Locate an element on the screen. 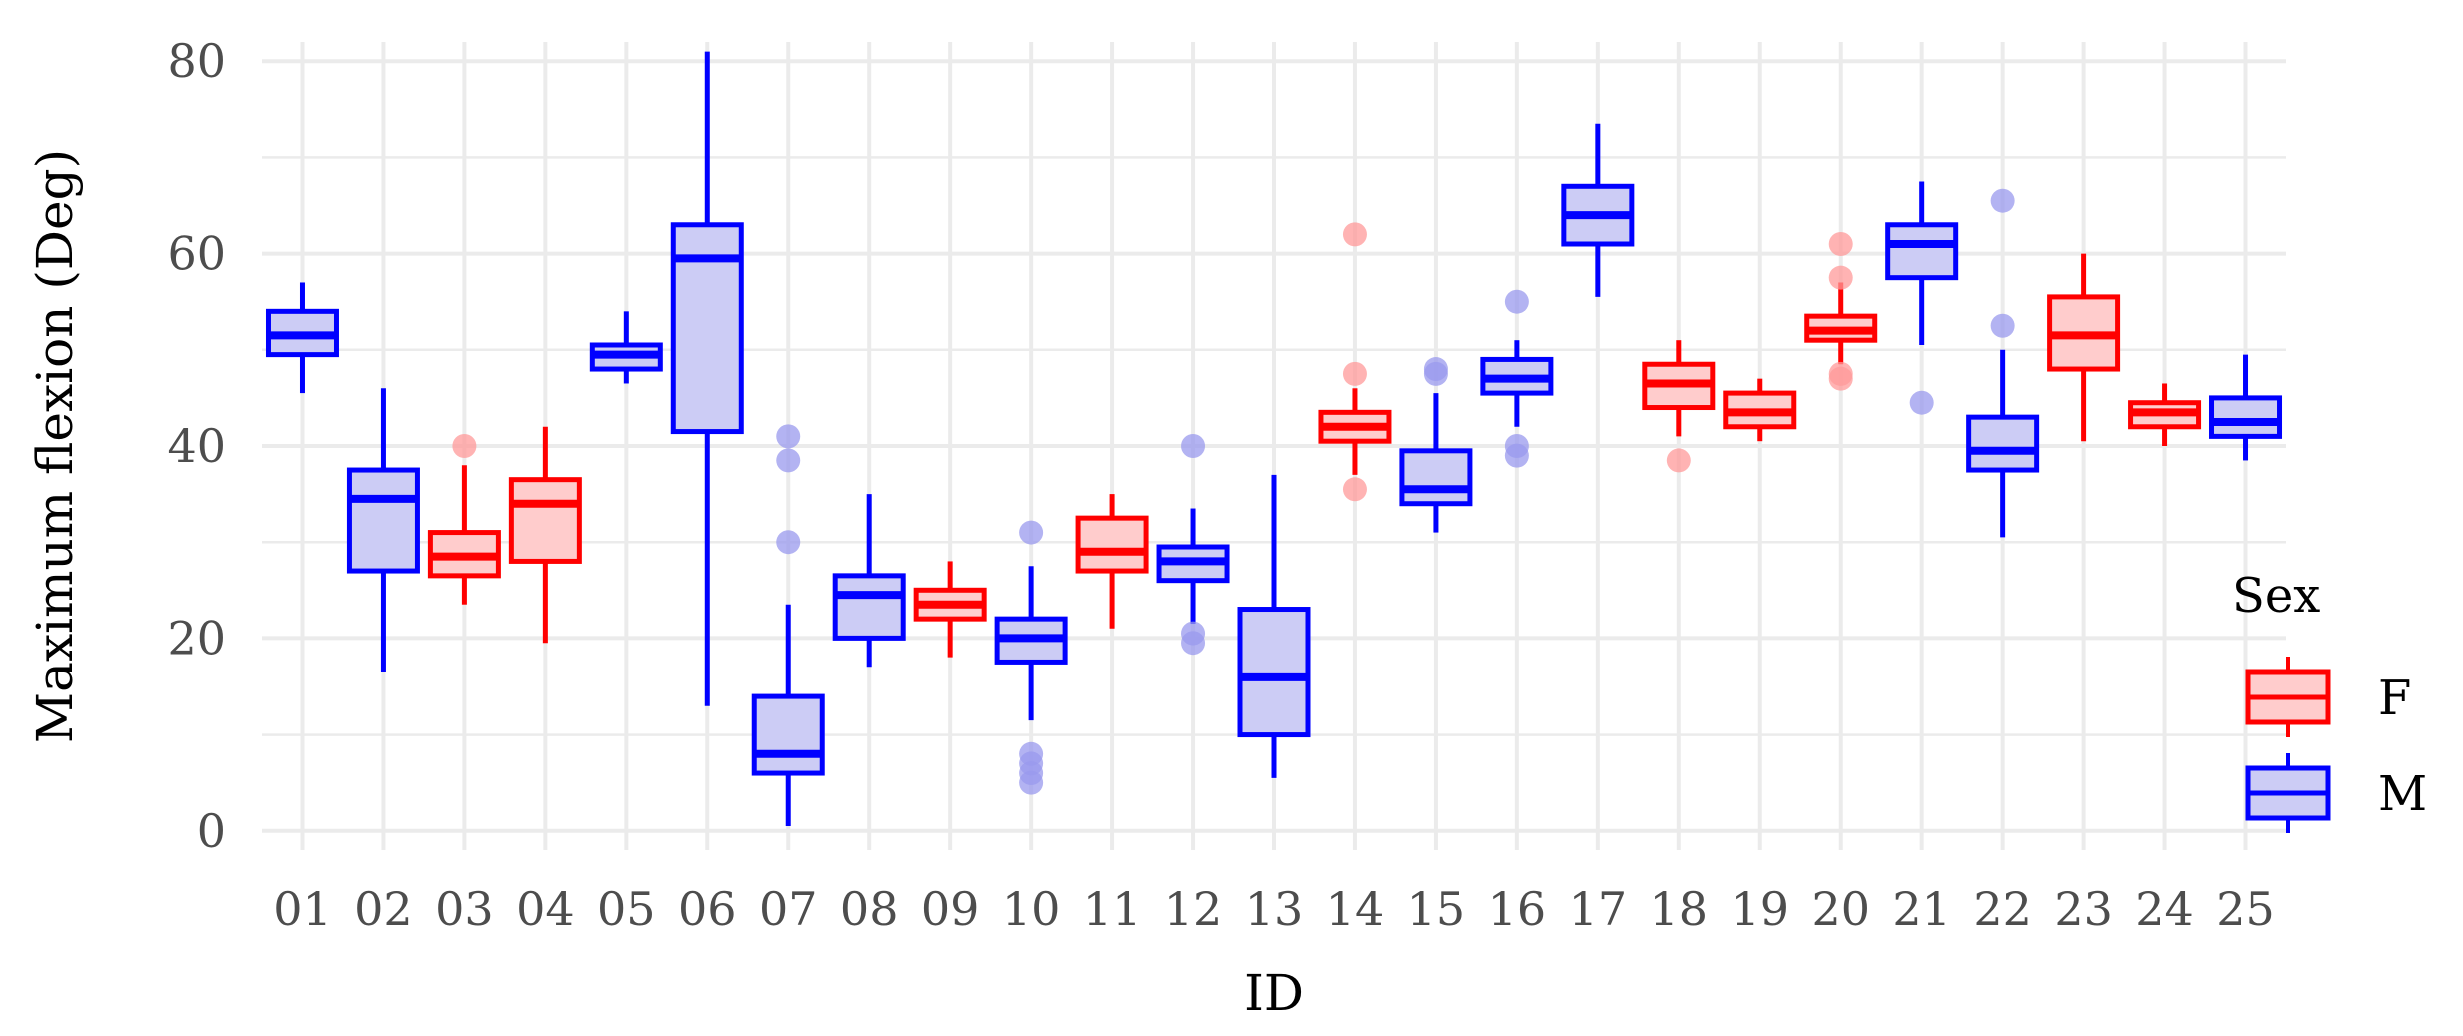 This screenshot has width=2463, height=1036. x-tick-label: 03 is located at coordinates (464, 909).